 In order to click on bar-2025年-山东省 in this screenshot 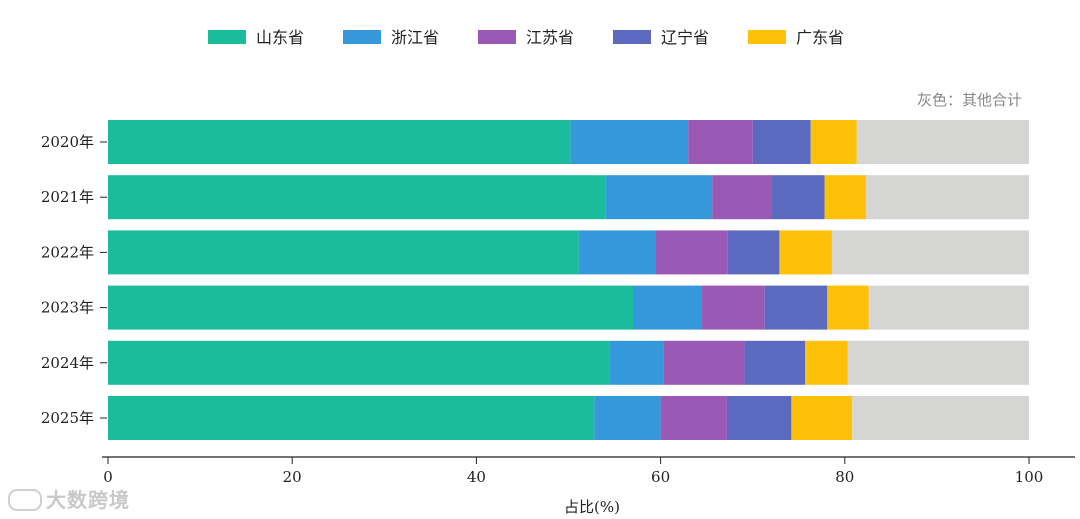, I will do `click(351, 418)`.